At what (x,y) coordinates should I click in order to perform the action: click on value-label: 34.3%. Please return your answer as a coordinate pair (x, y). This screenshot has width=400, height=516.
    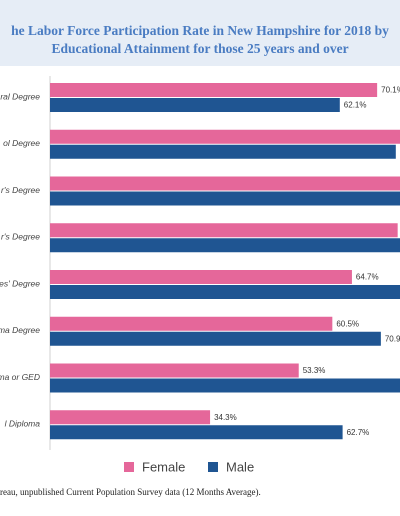
    Looking at the image, I should click on (225, 417).